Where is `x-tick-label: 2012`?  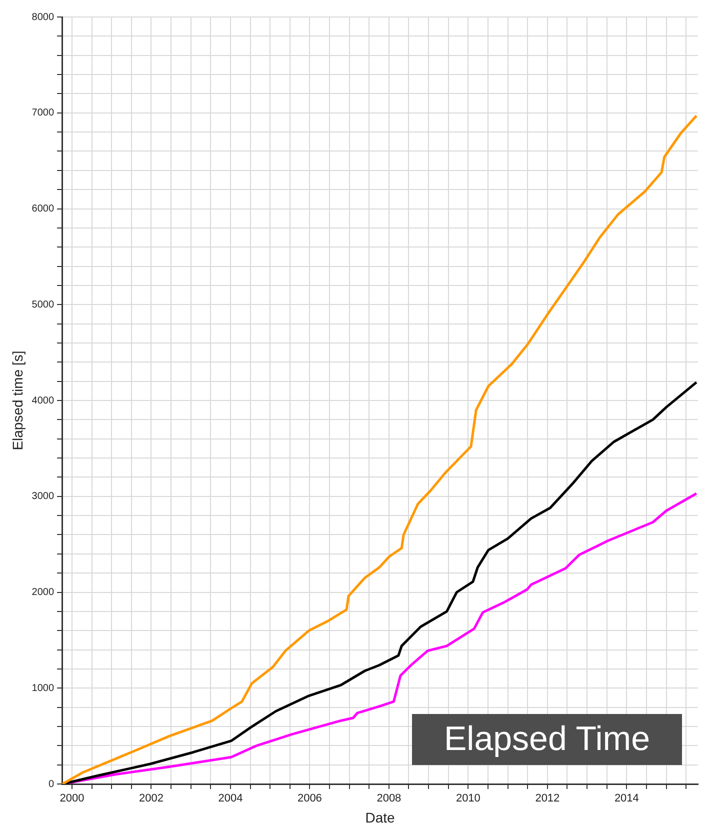 x-tick-label: 2012 is located at coordinates (547, 798).